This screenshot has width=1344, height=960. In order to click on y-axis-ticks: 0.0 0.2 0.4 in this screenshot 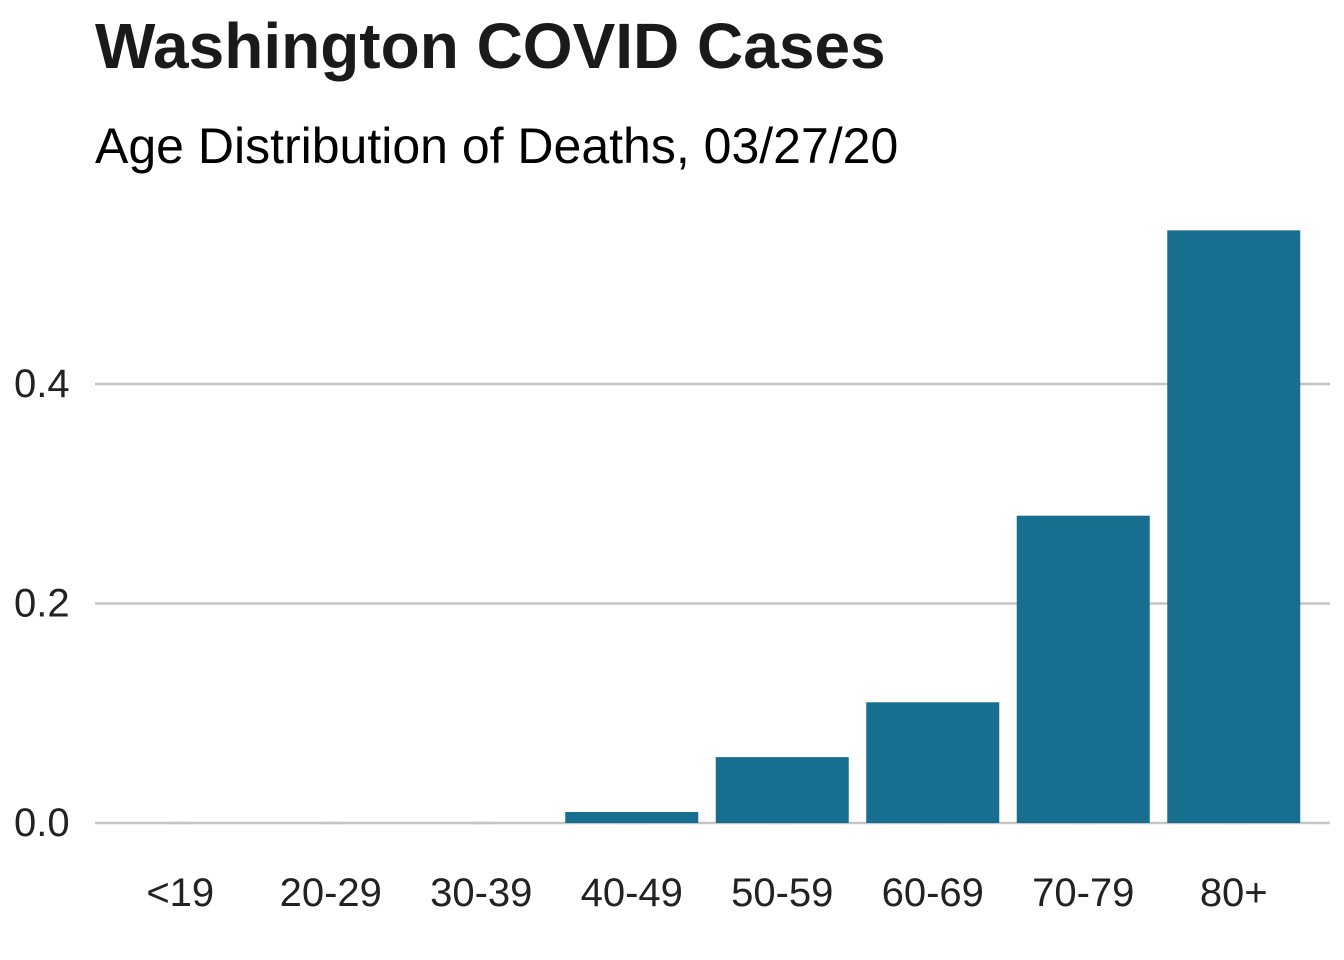, I will do `click(42, 603)`.